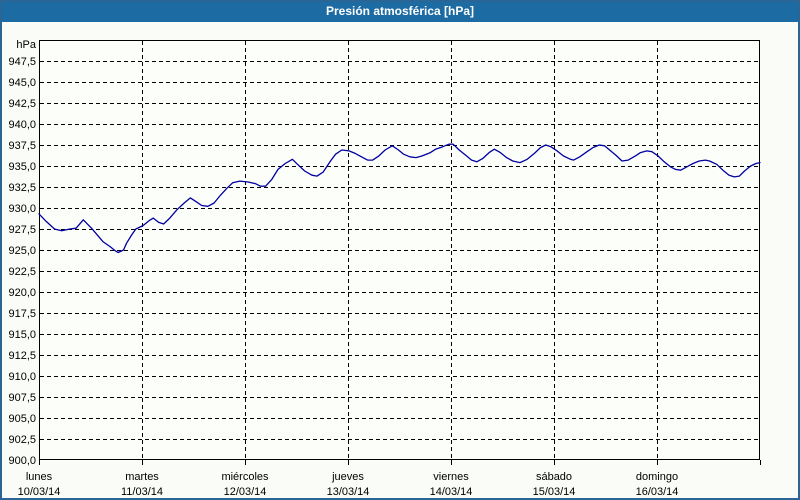  What do you see at coordinates (245, 477) in the screenshot?
I see `x-day-label: miércoles` at bounding box center [245, 477].